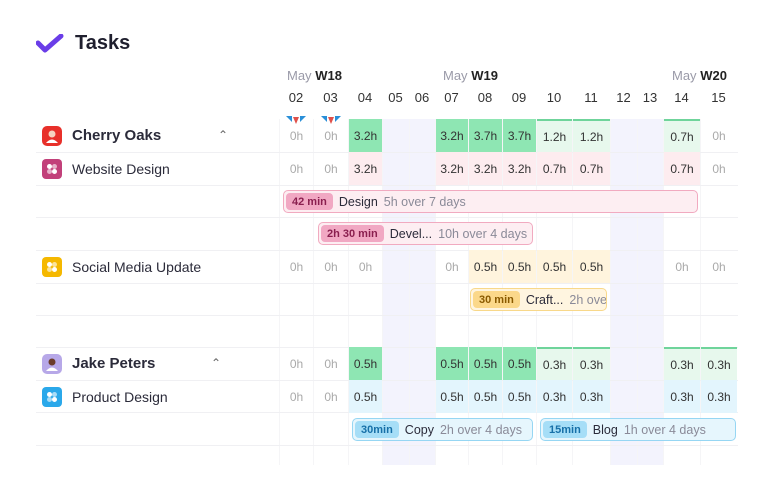 This screenshot has width=768, height=500. What do you see at coordinates (121, 168) in the screenshot?
I see `row-label-text: Website Design` at bounding box center [121, 168].